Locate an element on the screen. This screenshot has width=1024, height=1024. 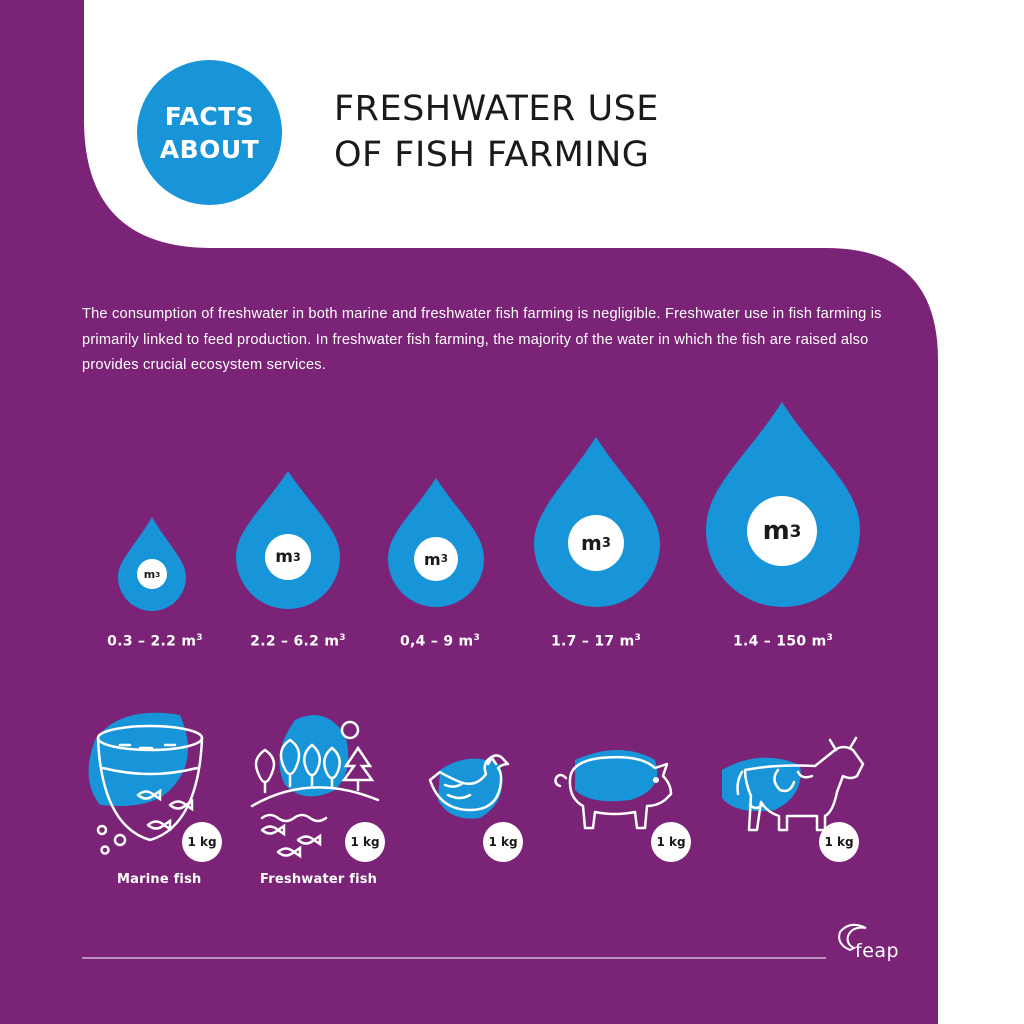
cow-icon is located at coordinates (800, 784).